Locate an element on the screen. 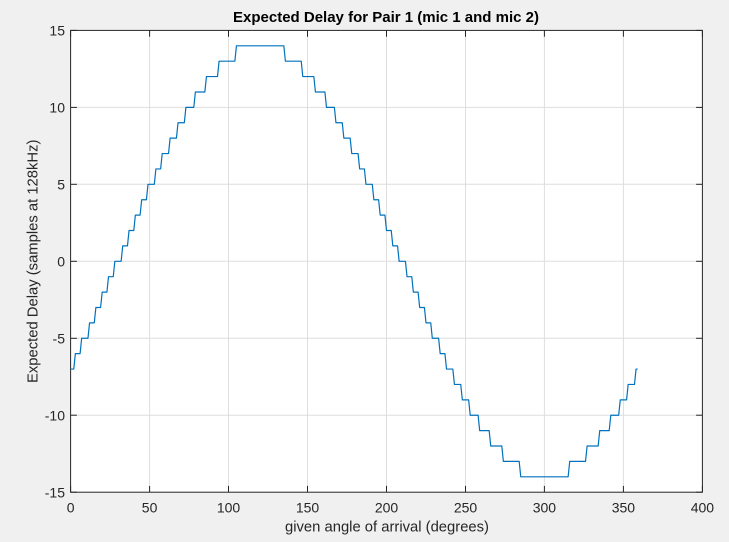 Image resolution: width=729 pixels, height=542 pixels. svg-text: 100 is located at coordinates (229, 508).